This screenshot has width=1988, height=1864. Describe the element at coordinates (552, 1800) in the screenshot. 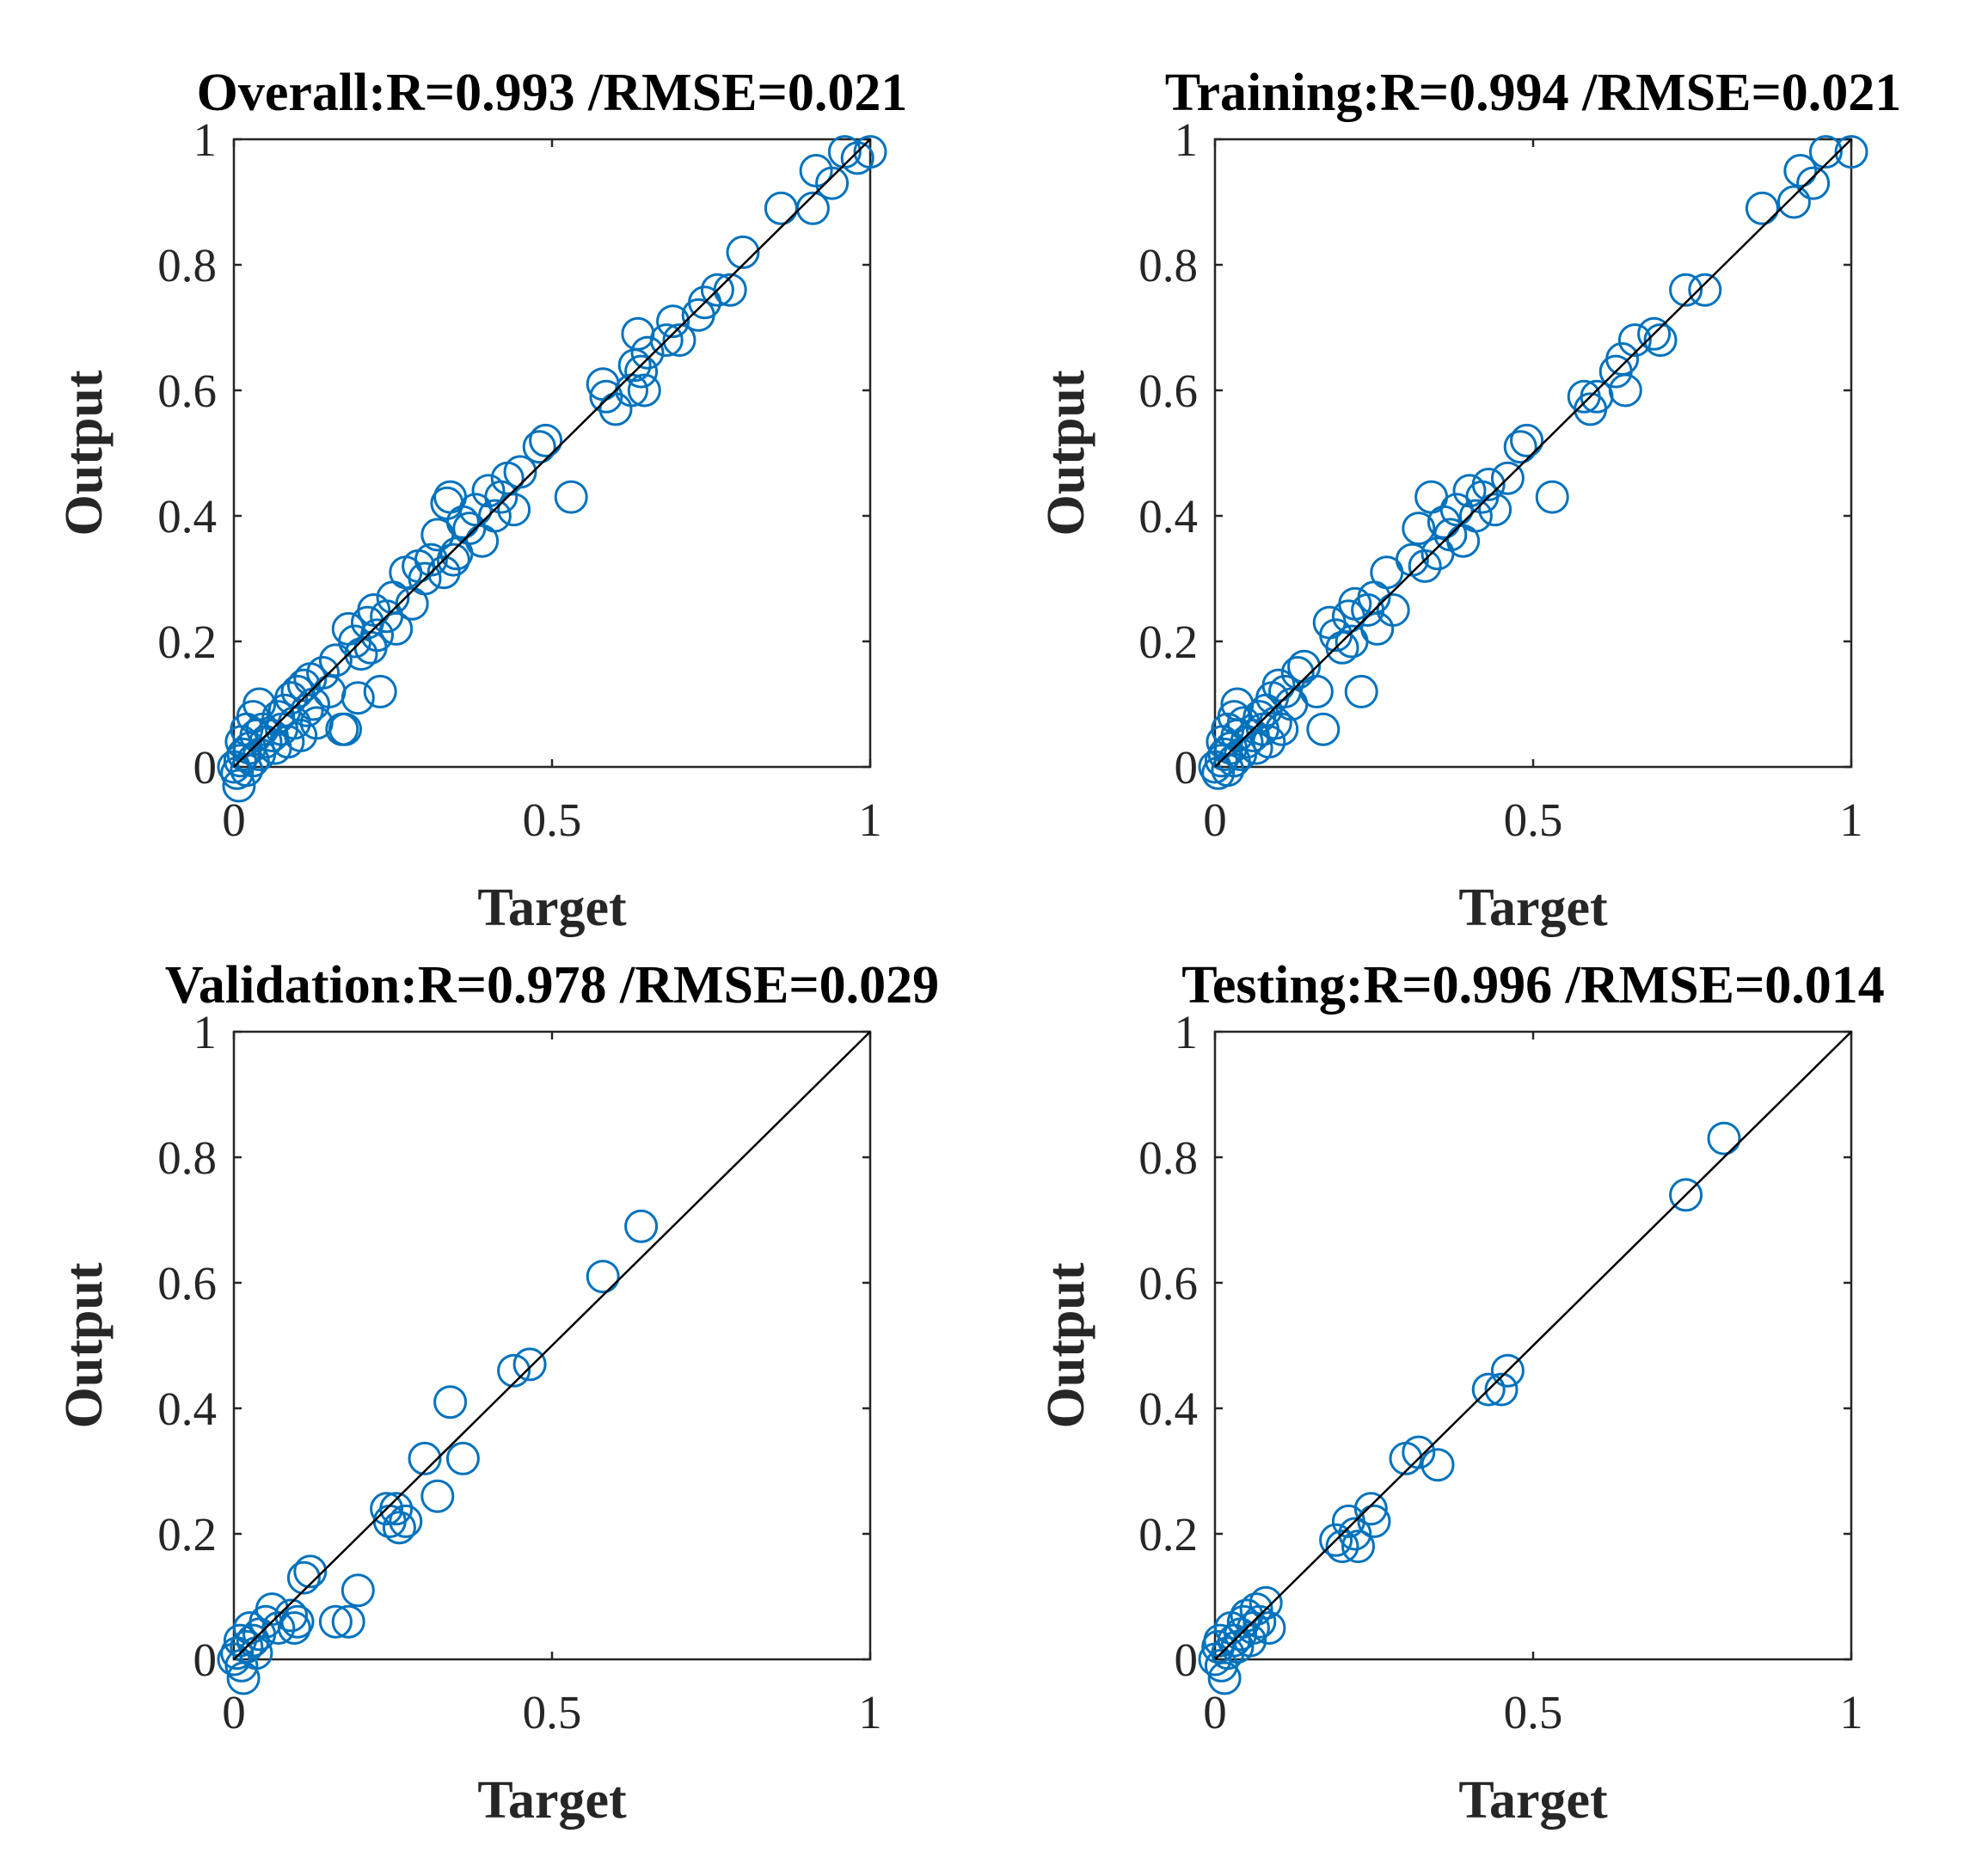

I see `xlabel-validation: Target` at that location.